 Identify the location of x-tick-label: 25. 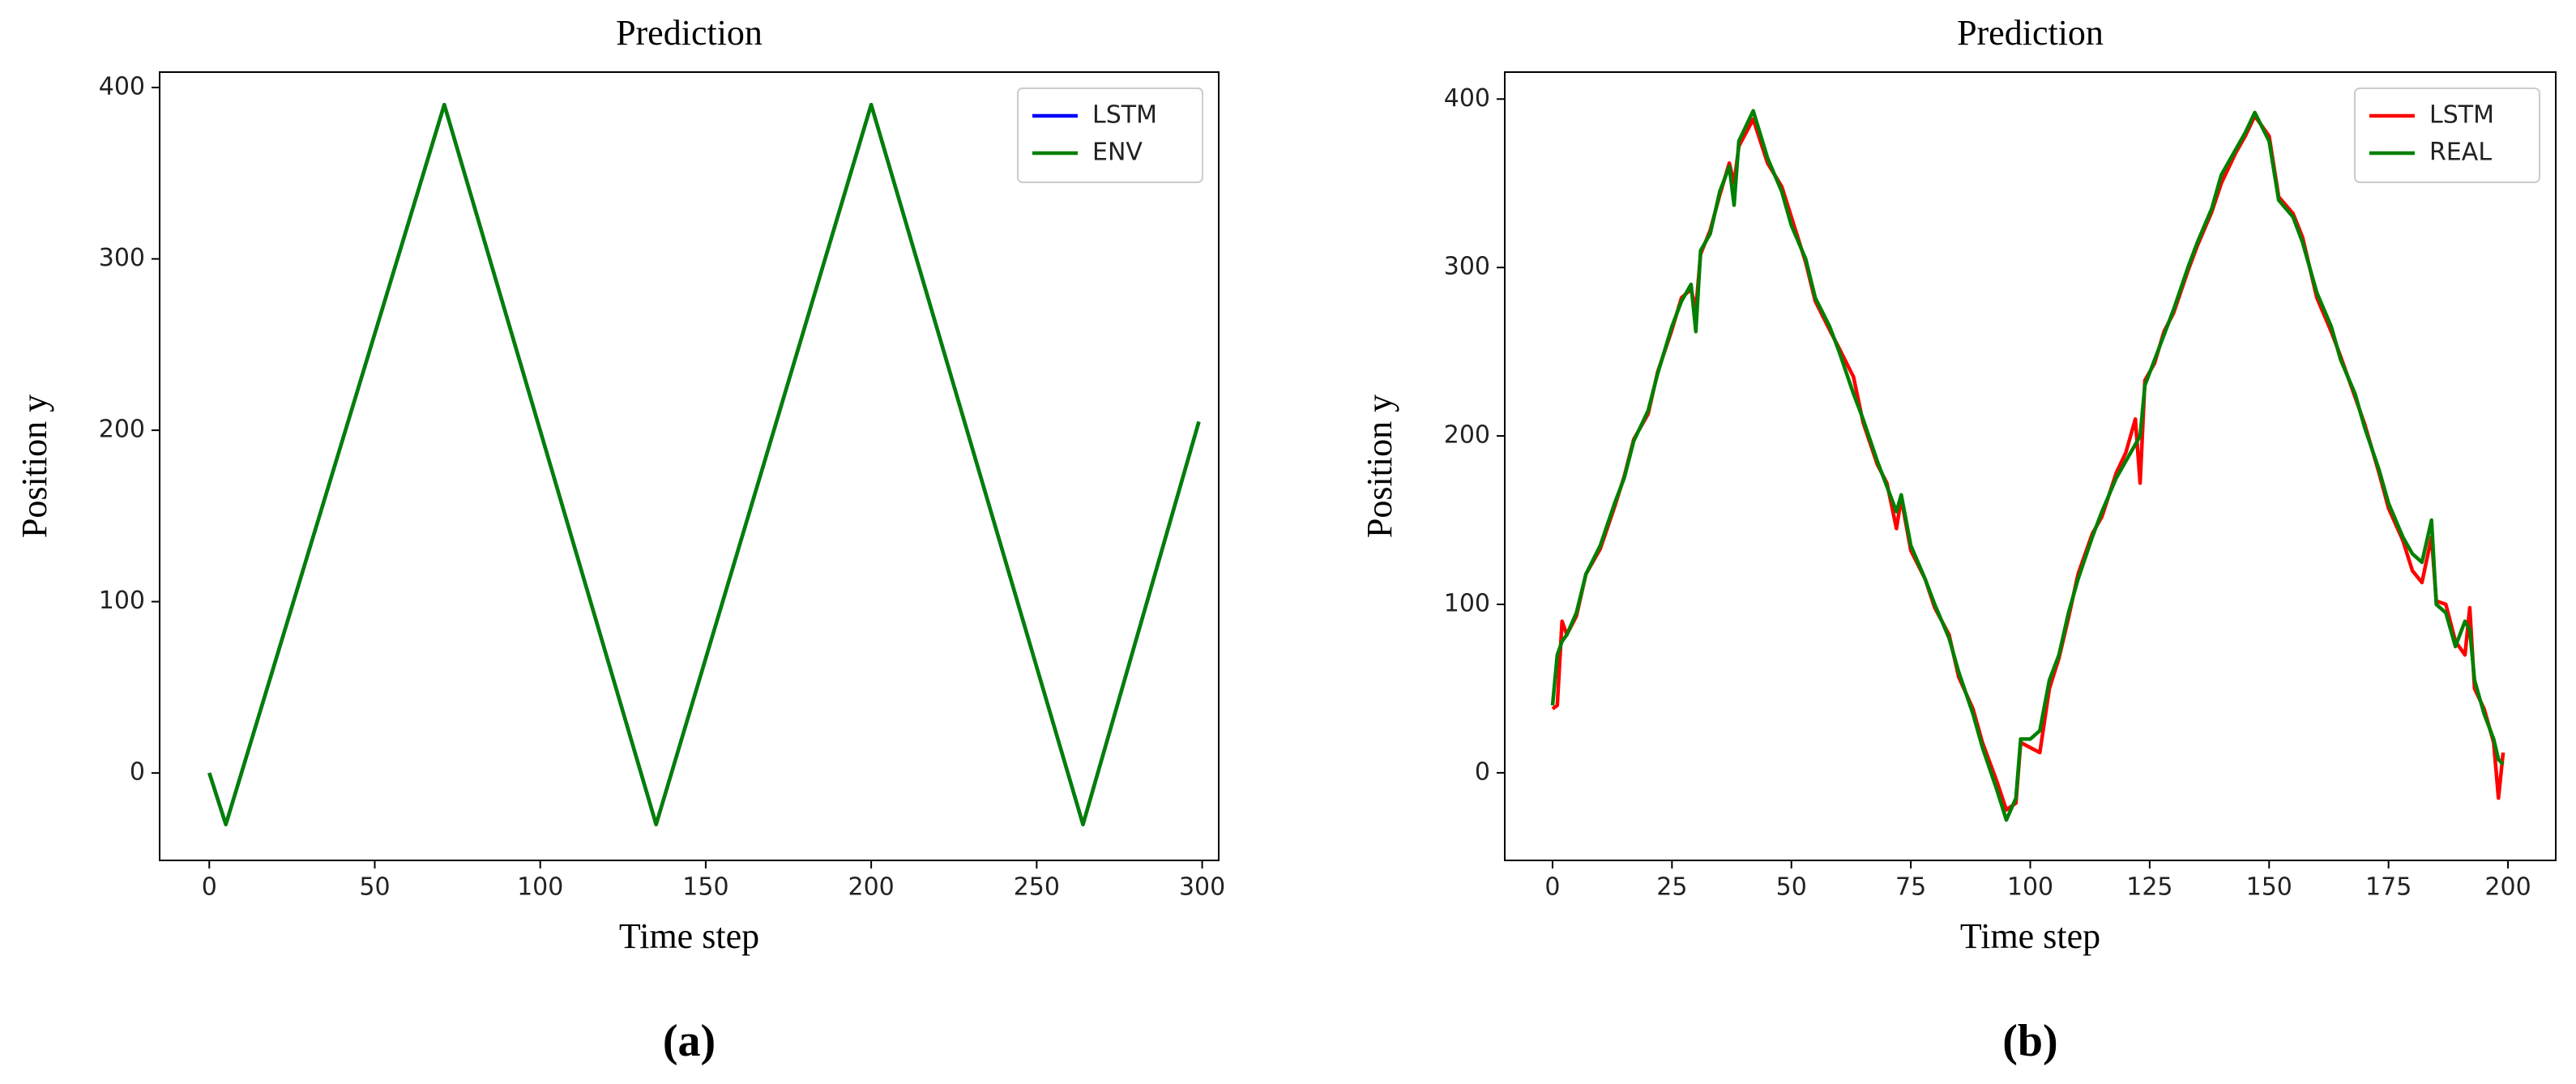
(1671, 888).